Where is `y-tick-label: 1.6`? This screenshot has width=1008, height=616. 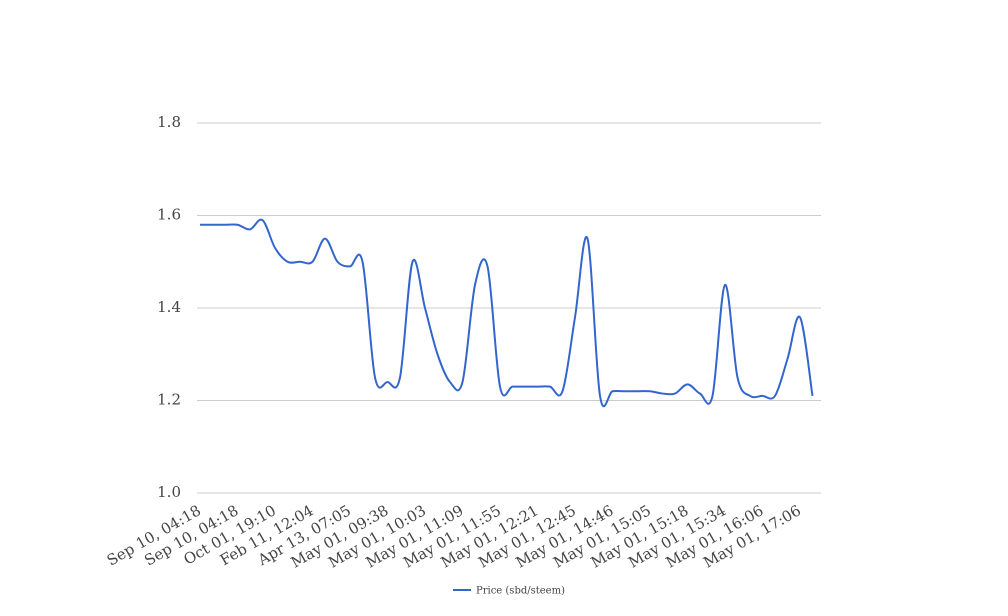 y-tick-label: 1.6 is located at coordinates (169, 215).